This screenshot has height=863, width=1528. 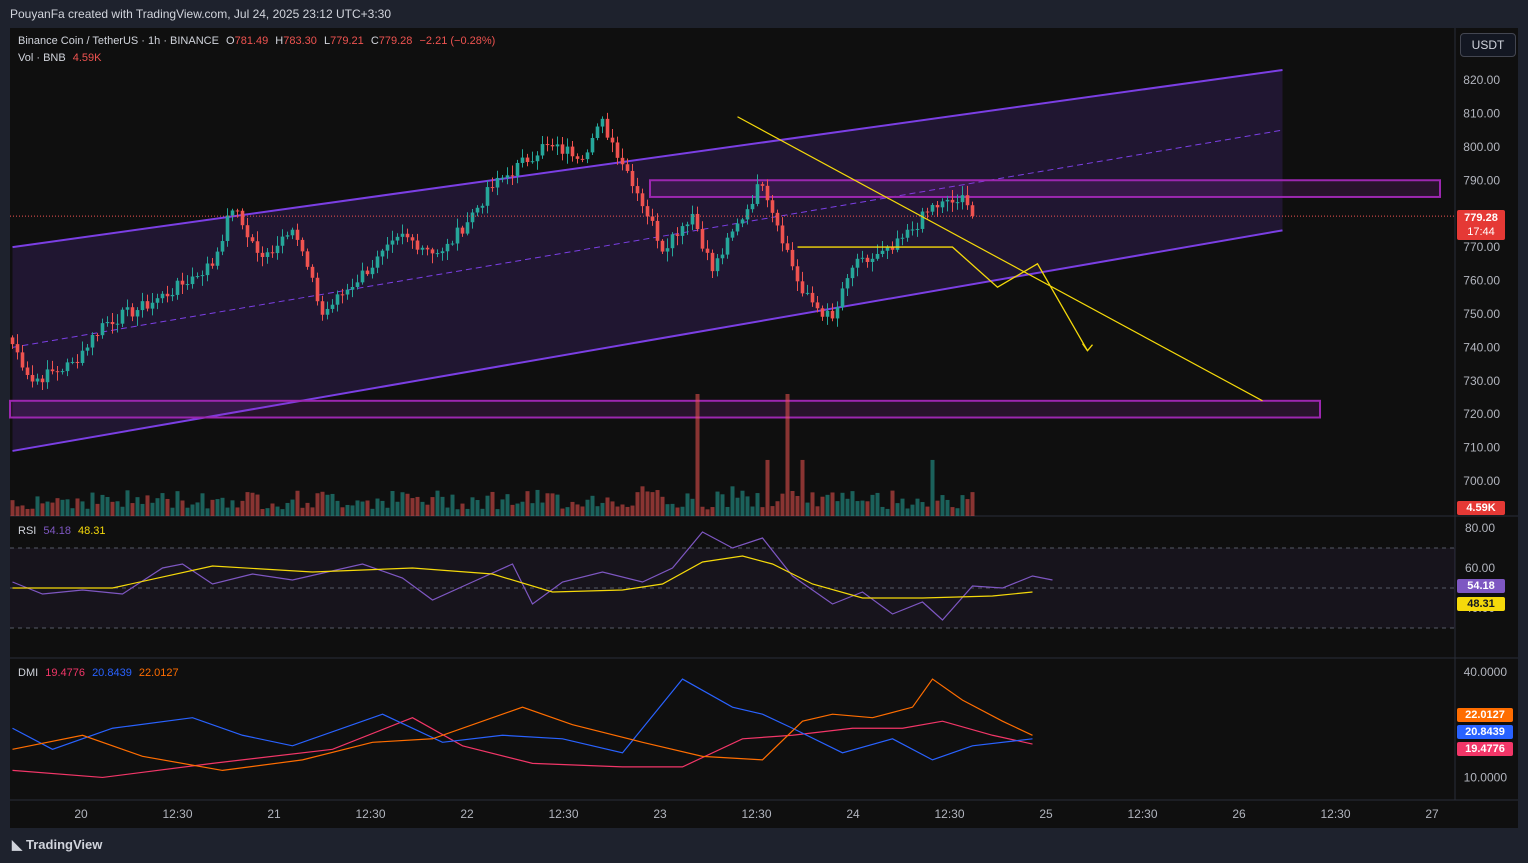 What do you see at coordinates (1481, 113) in the screenshot?
I see `price-tick-label: 810.00` at bounding box center [1481, 113].